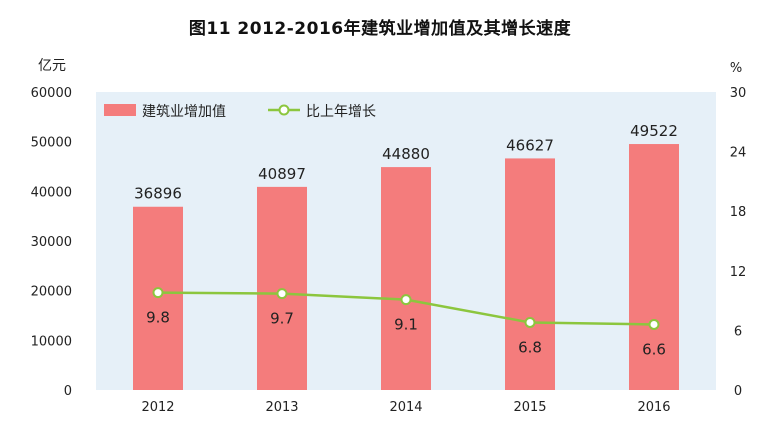 The image size is (760, 432). Describe the element at coordinates (282, 174) in the screenshot. I see `bar-value-label: 40897` at that location.